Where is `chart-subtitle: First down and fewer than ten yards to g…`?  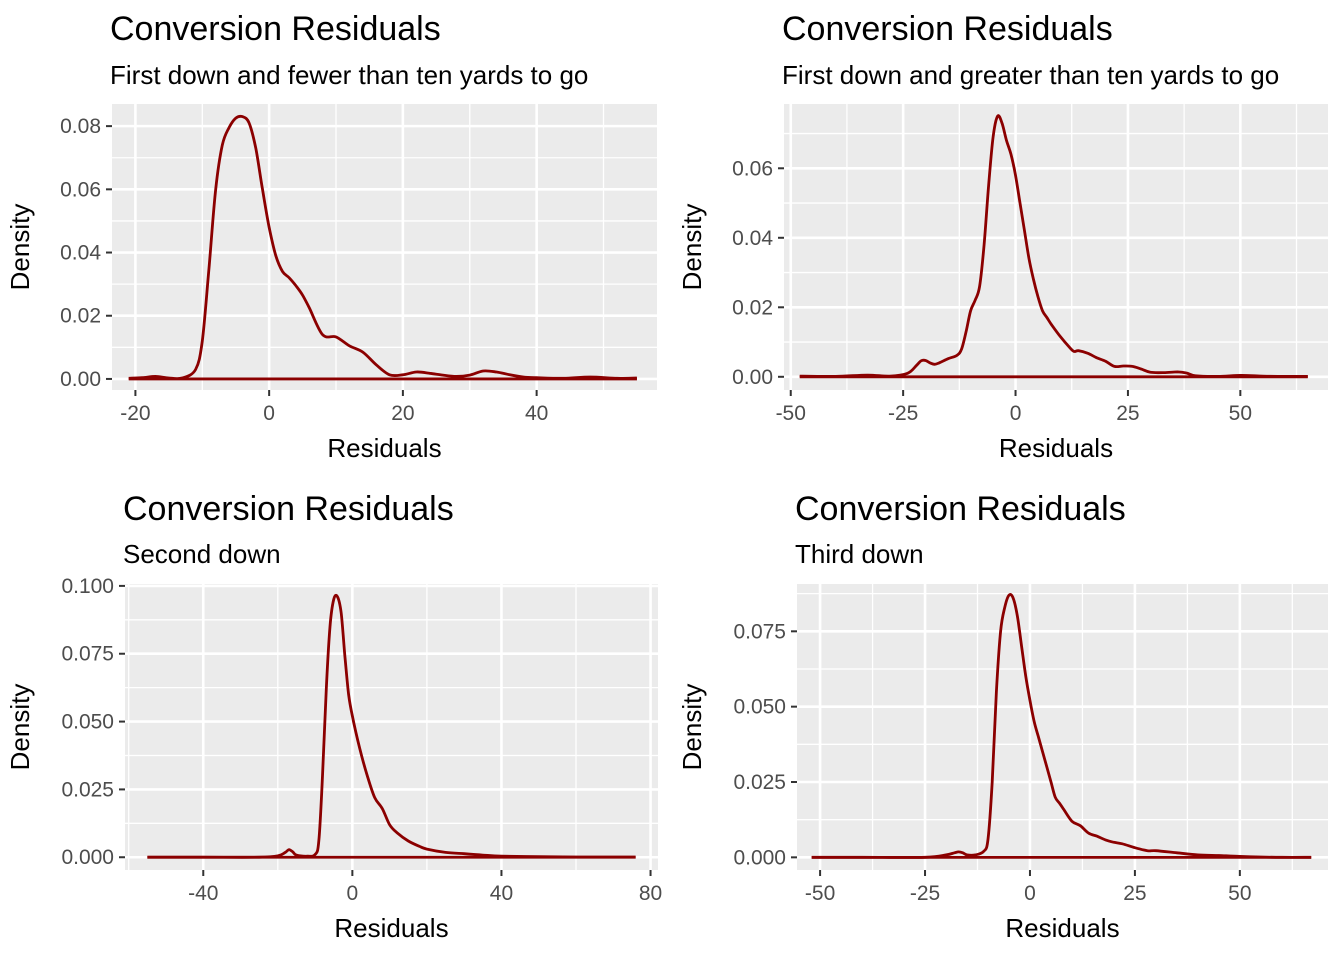 chart-subtitle: First down and fewer than ten yards to g… is located at coordinates (349, 75).